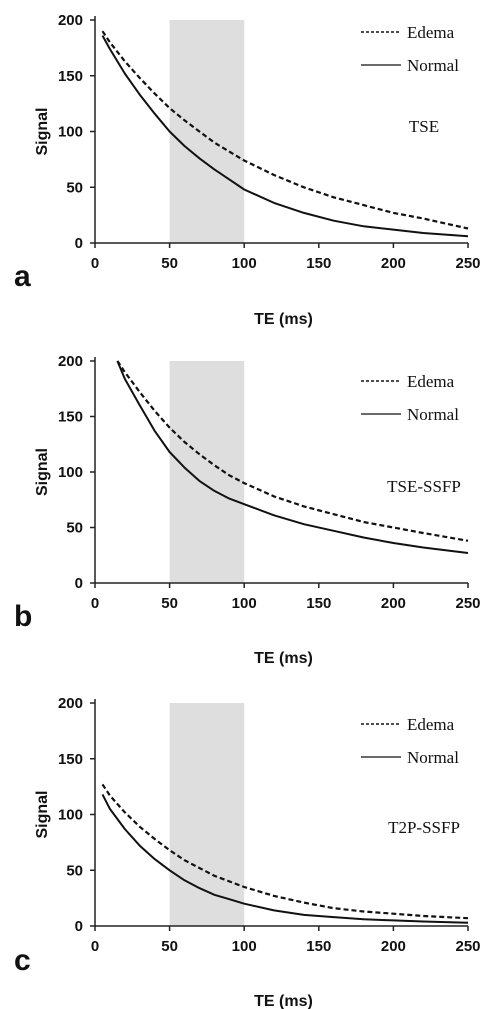  Describe the element at coordinates (22, 276) in the screenshot. I see `panel-label: a` at that location.